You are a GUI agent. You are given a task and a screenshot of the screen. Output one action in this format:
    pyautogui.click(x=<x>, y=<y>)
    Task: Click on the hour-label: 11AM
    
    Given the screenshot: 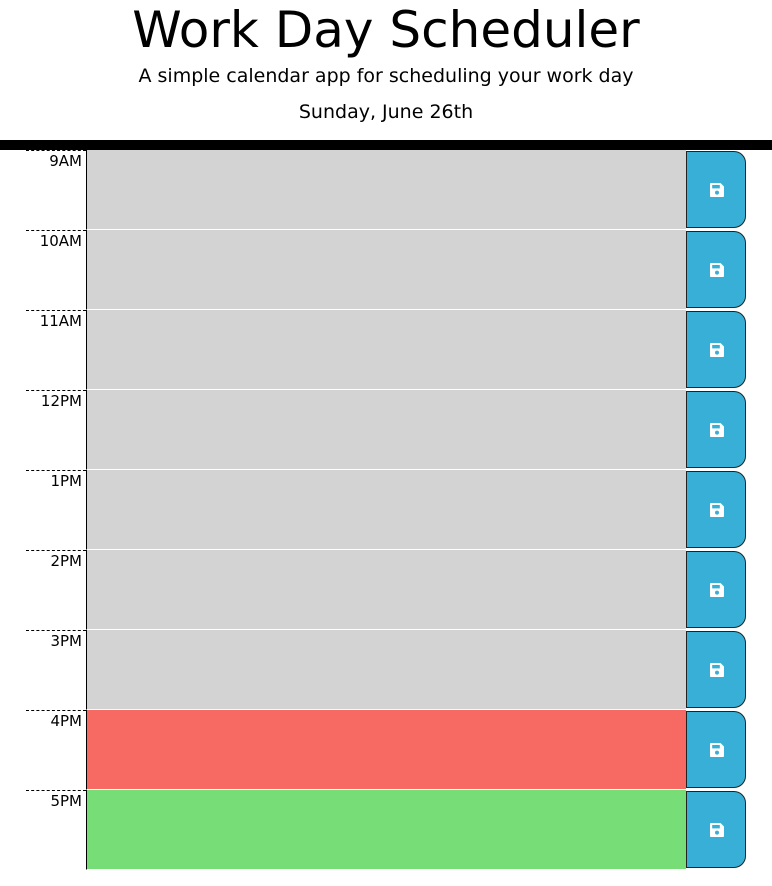 What is the action you would take?
    pyautogui.click(x=56, y=350)
    